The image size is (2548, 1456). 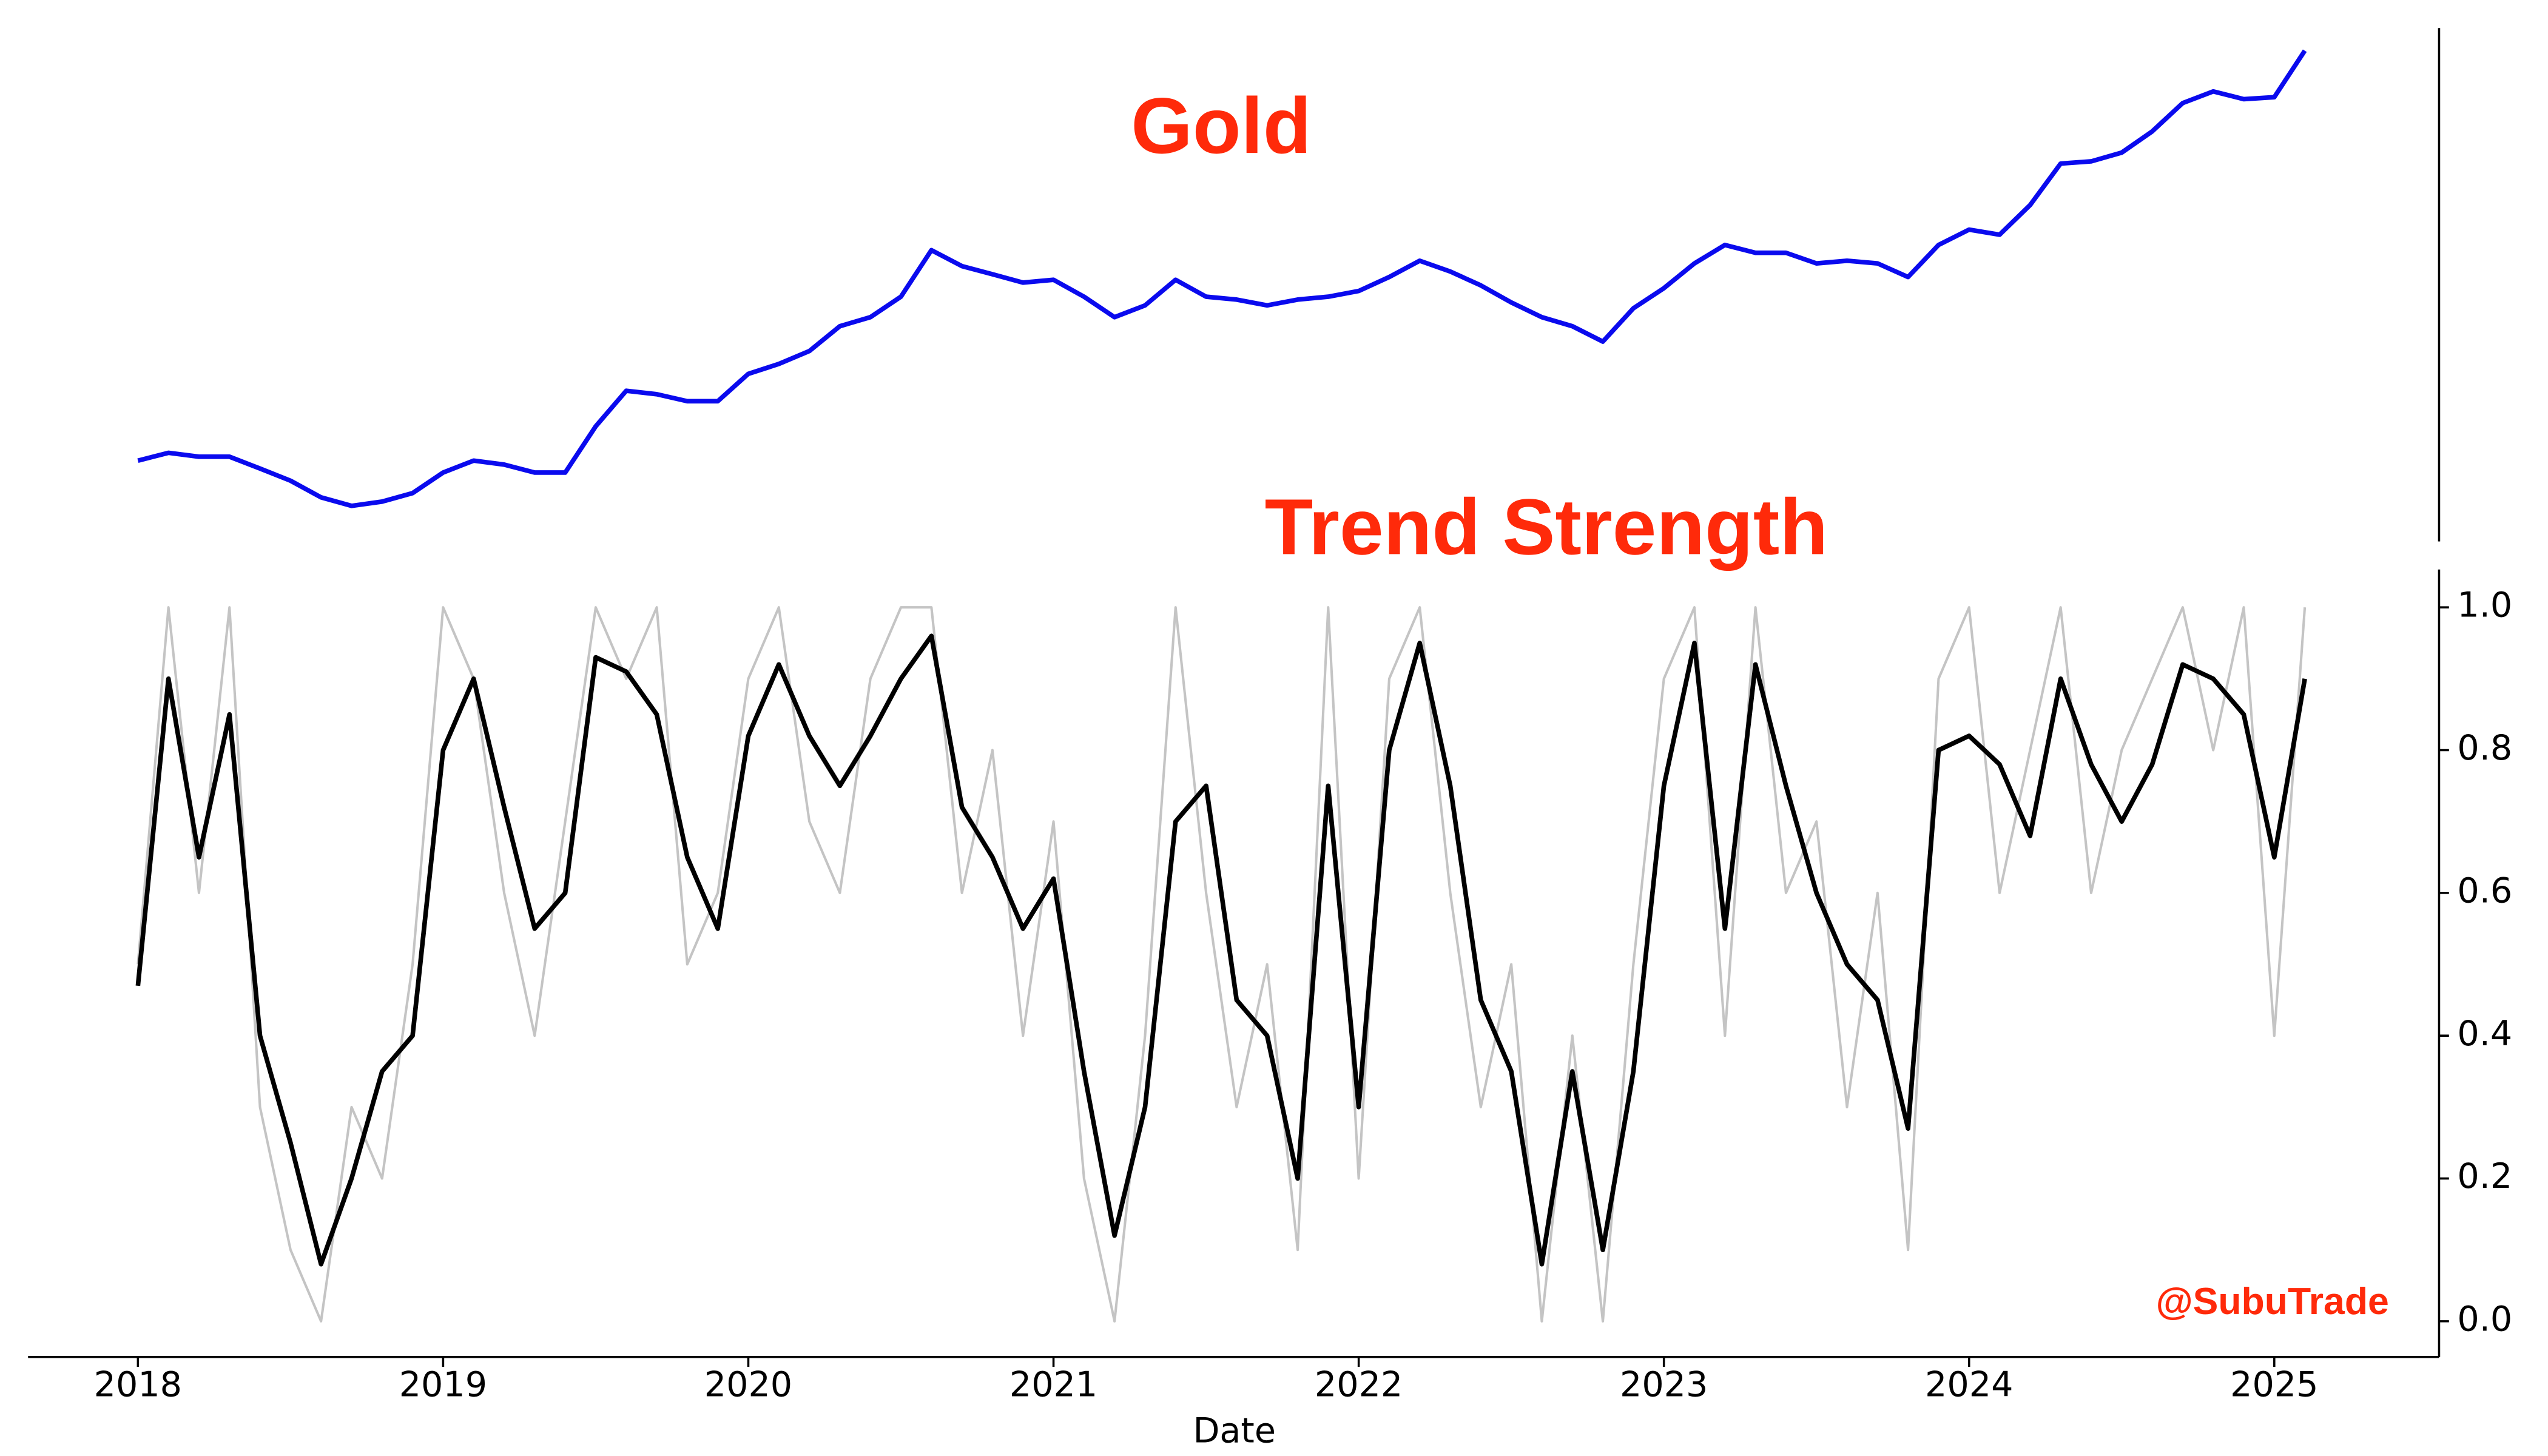 What do you see at coordinates (2484, 1034) in the screenshot?
I see `y-tick-label: 0.4` at bounding box center [2484, 1034].